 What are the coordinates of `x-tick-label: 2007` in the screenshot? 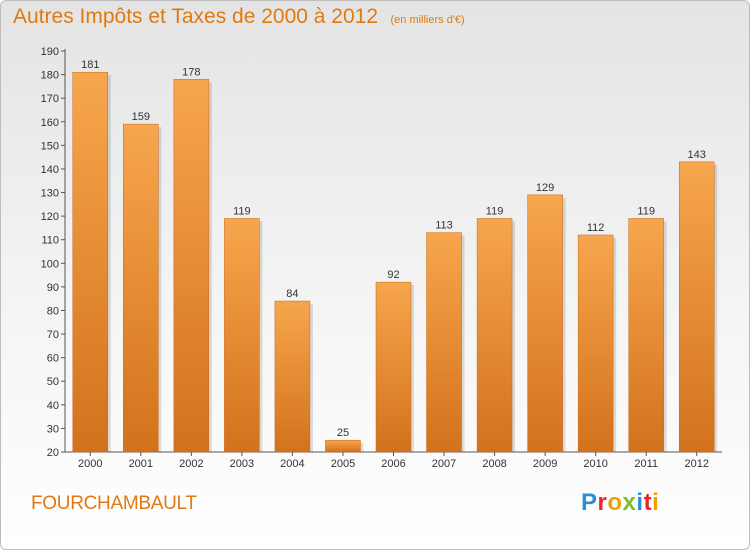 It's located at (444, 464).